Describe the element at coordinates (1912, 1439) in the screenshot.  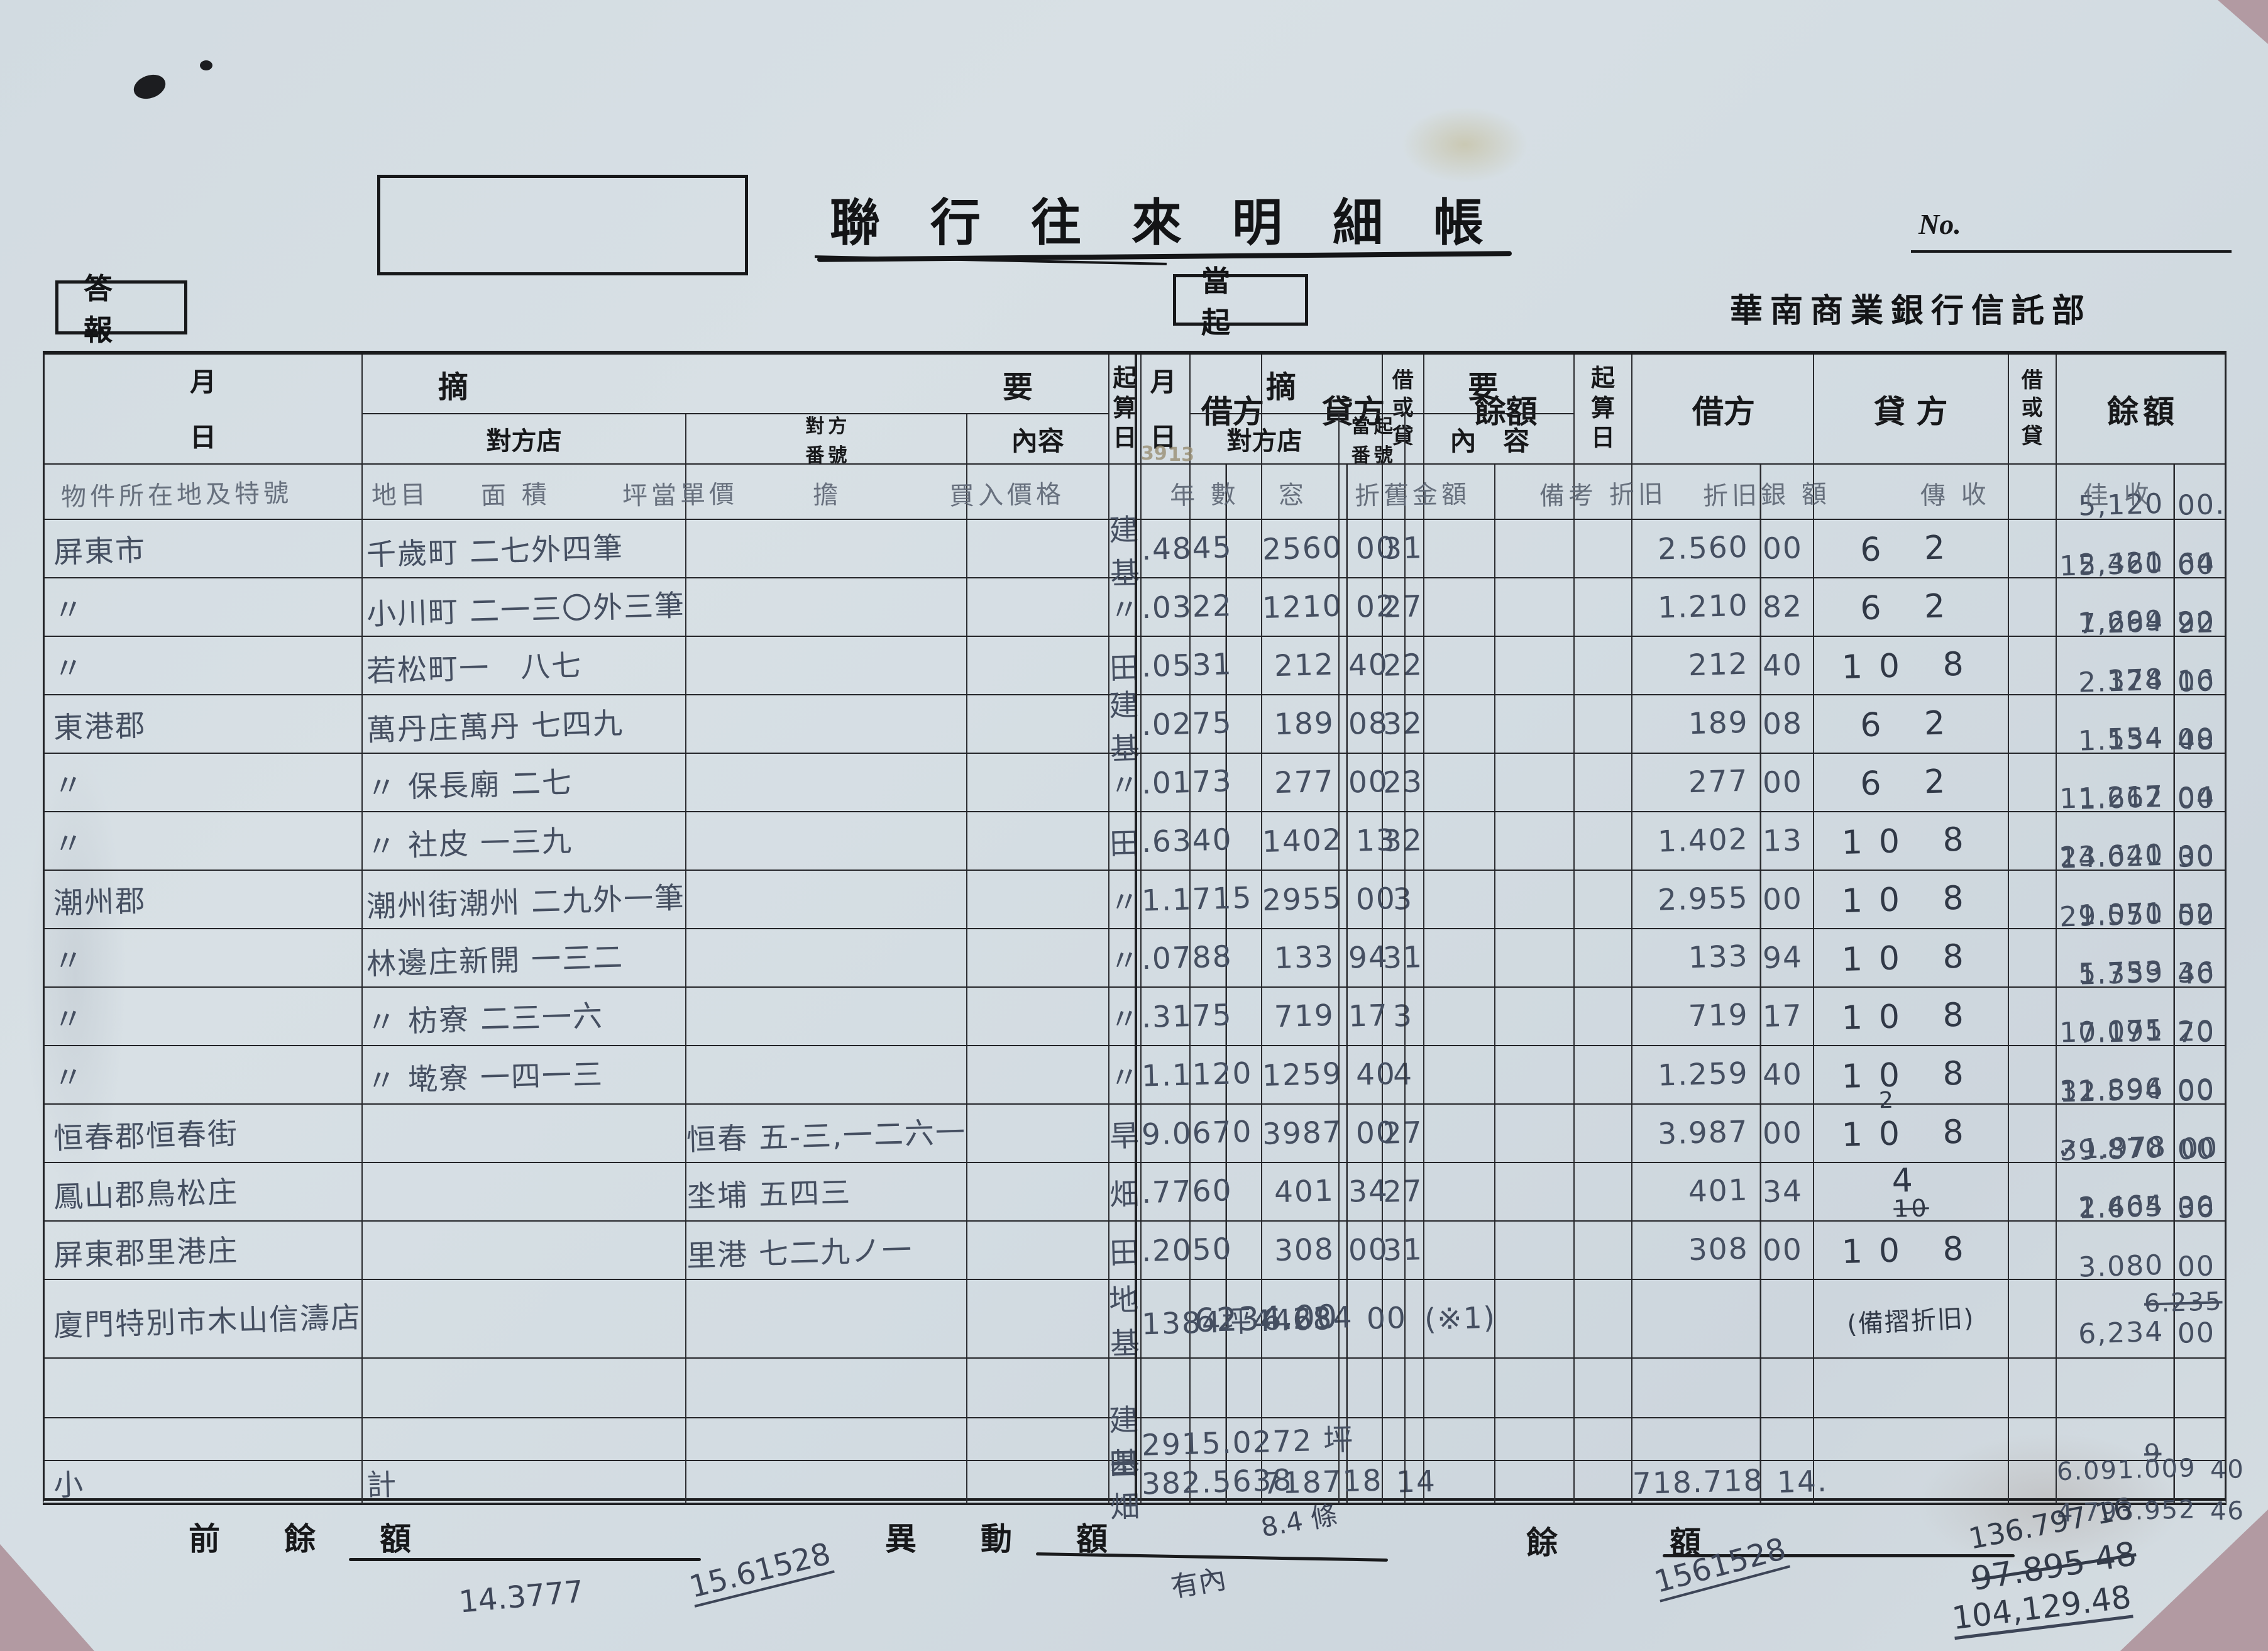
I see `cell-credit-multiplier` at that location.